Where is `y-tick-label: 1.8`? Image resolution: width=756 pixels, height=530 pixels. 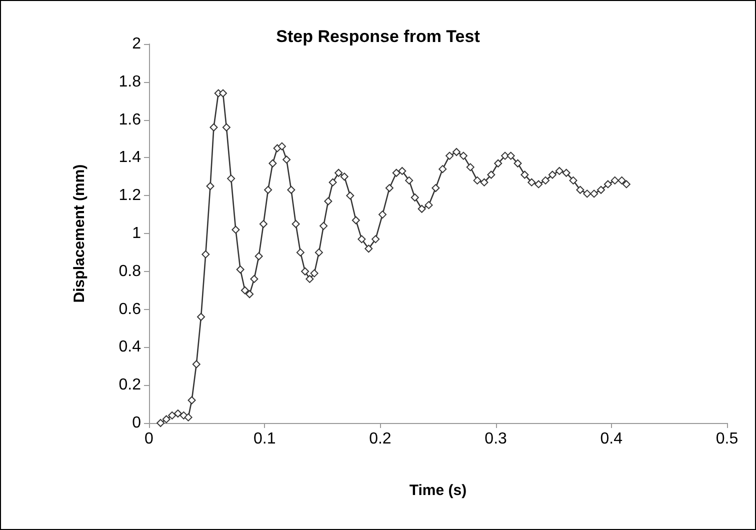 y-tick-label: 1.8 is located at coordinates (130, 81).